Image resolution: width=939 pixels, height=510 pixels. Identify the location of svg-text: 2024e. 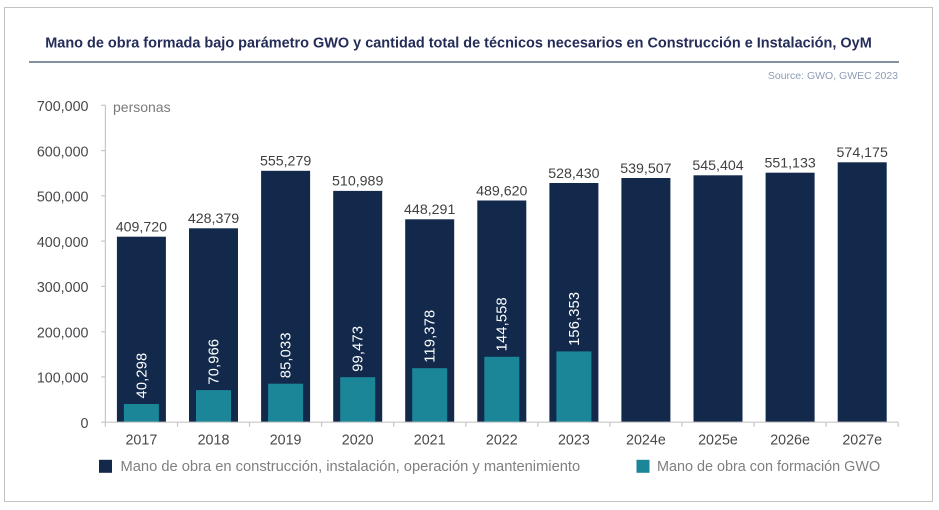
(646, 441).